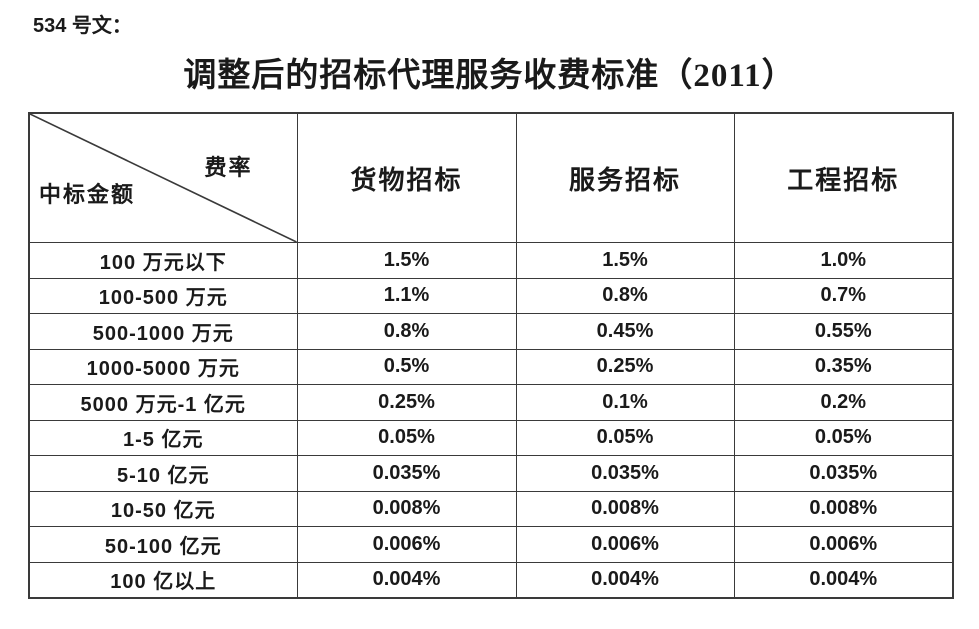 The image size is (979, 629). What do you see at coordinates (625, 331) in the screenshot?
I see `fee-value-cell: 0.45%` at bounding box center [625, 331].